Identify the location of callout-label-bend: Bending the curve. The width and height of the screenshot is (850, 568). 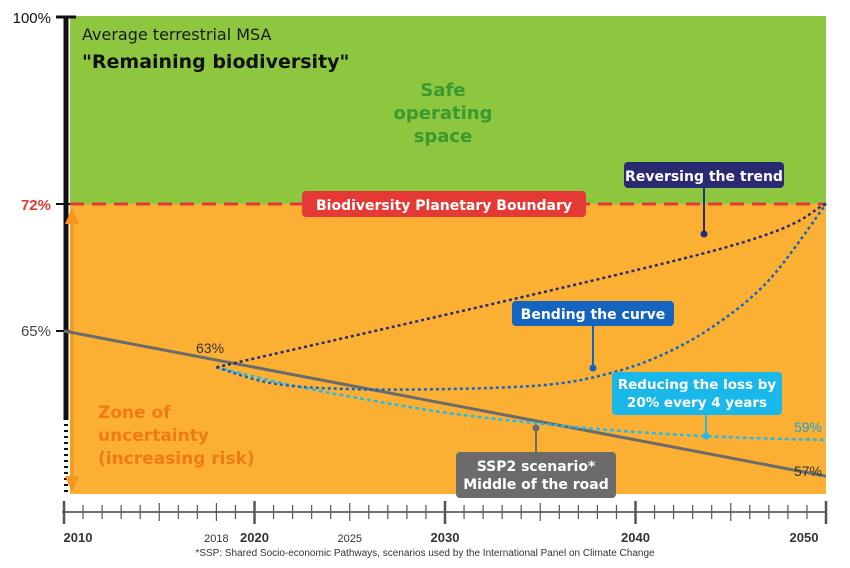
(593, 315).